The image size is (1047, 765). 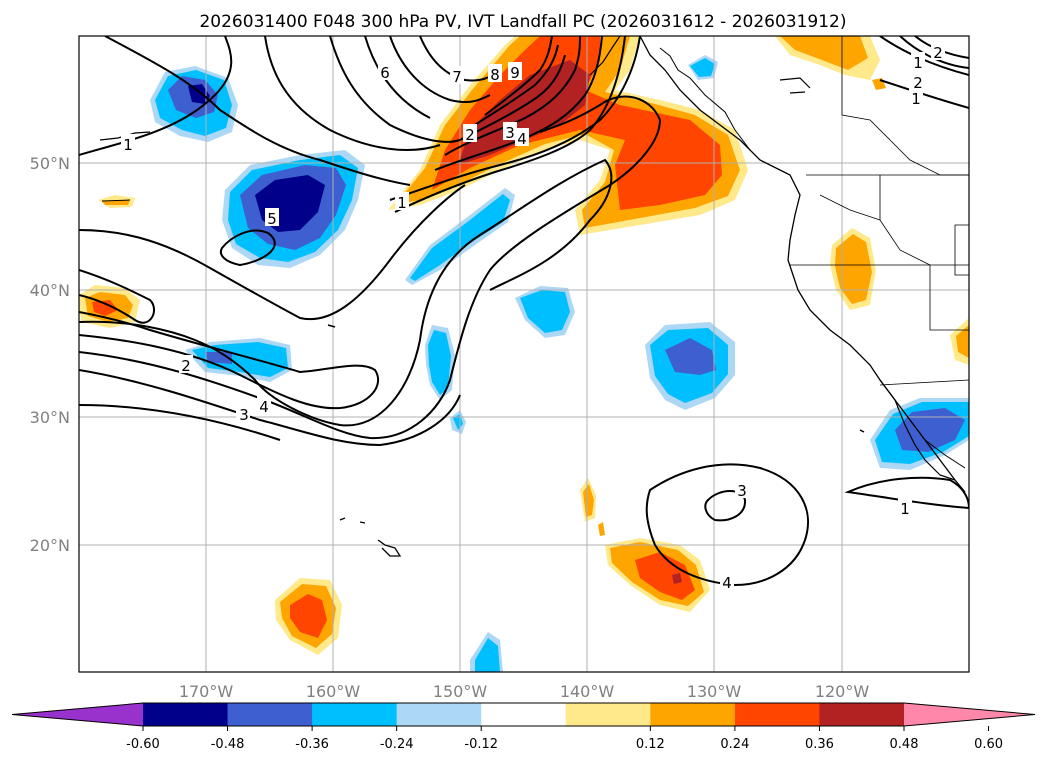 What do you see at coordinates (228, 744) in the screenshot?
I see `colorbar-tick-label: -0.48` at bounding box center [228, 744].